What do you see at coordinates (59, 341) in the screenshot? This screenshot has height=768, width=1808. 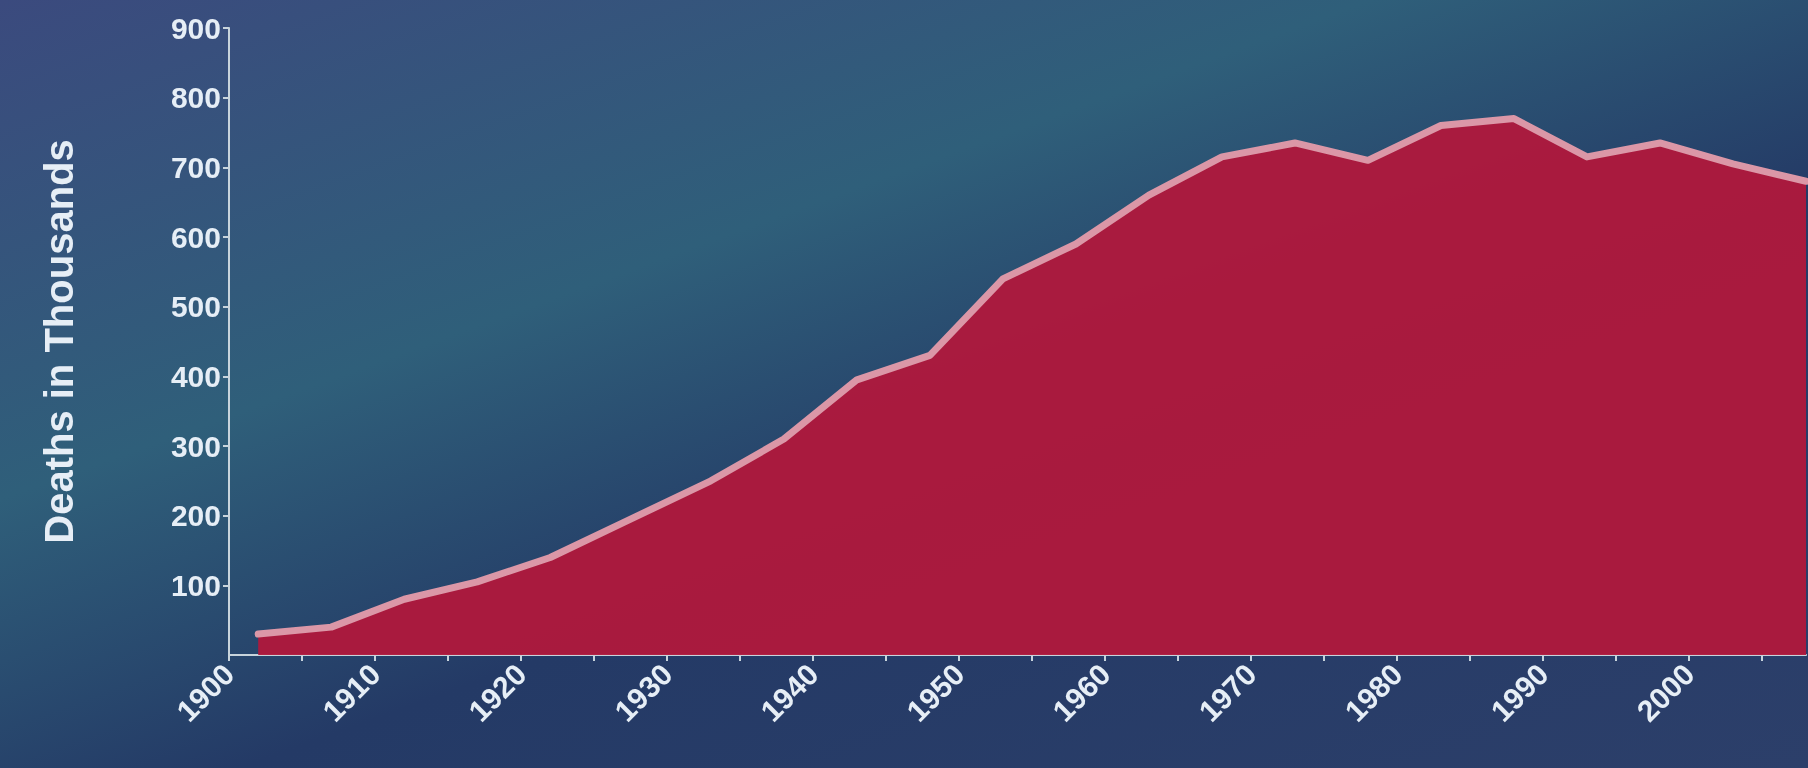 I see `y-axis-title: Deaths in Thousands` at bounding box center [59, 341].